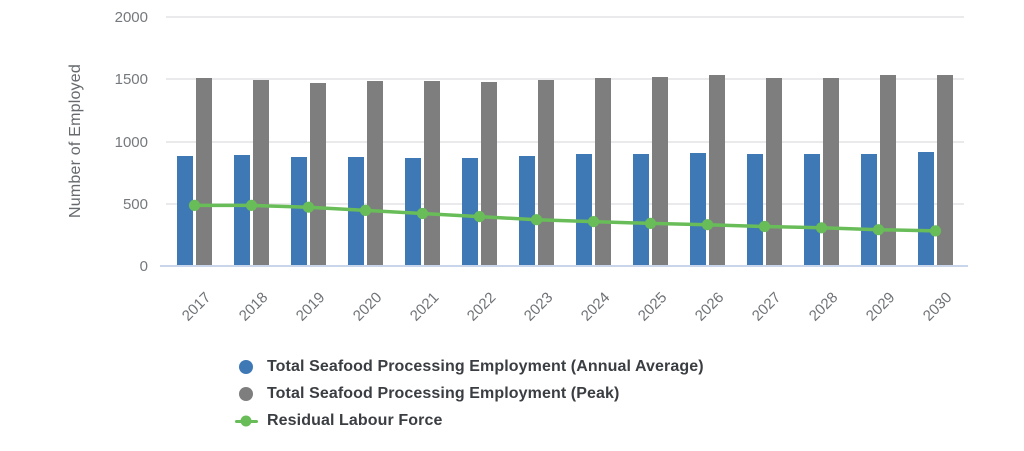 The width and height of the screenshot is (1024, 451). What do you see at coordinates (143, 266) in the screenshot?
I see `y-tick-label-0: 0` at bounding box center [143, 266].